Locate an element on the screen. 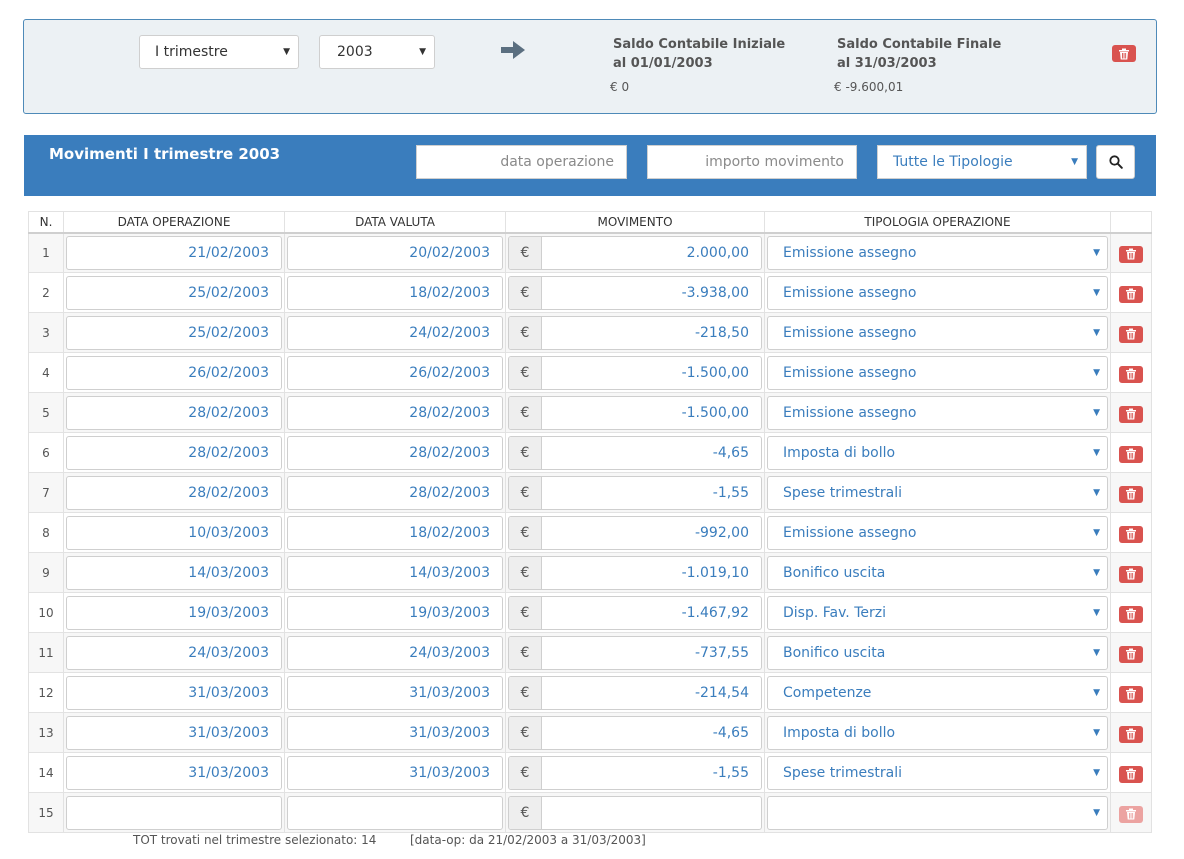 This screenshot has width=1184, height=859. column-header-data-operazione: DATA OPERAZIONE is located at coordinates (174, 222).